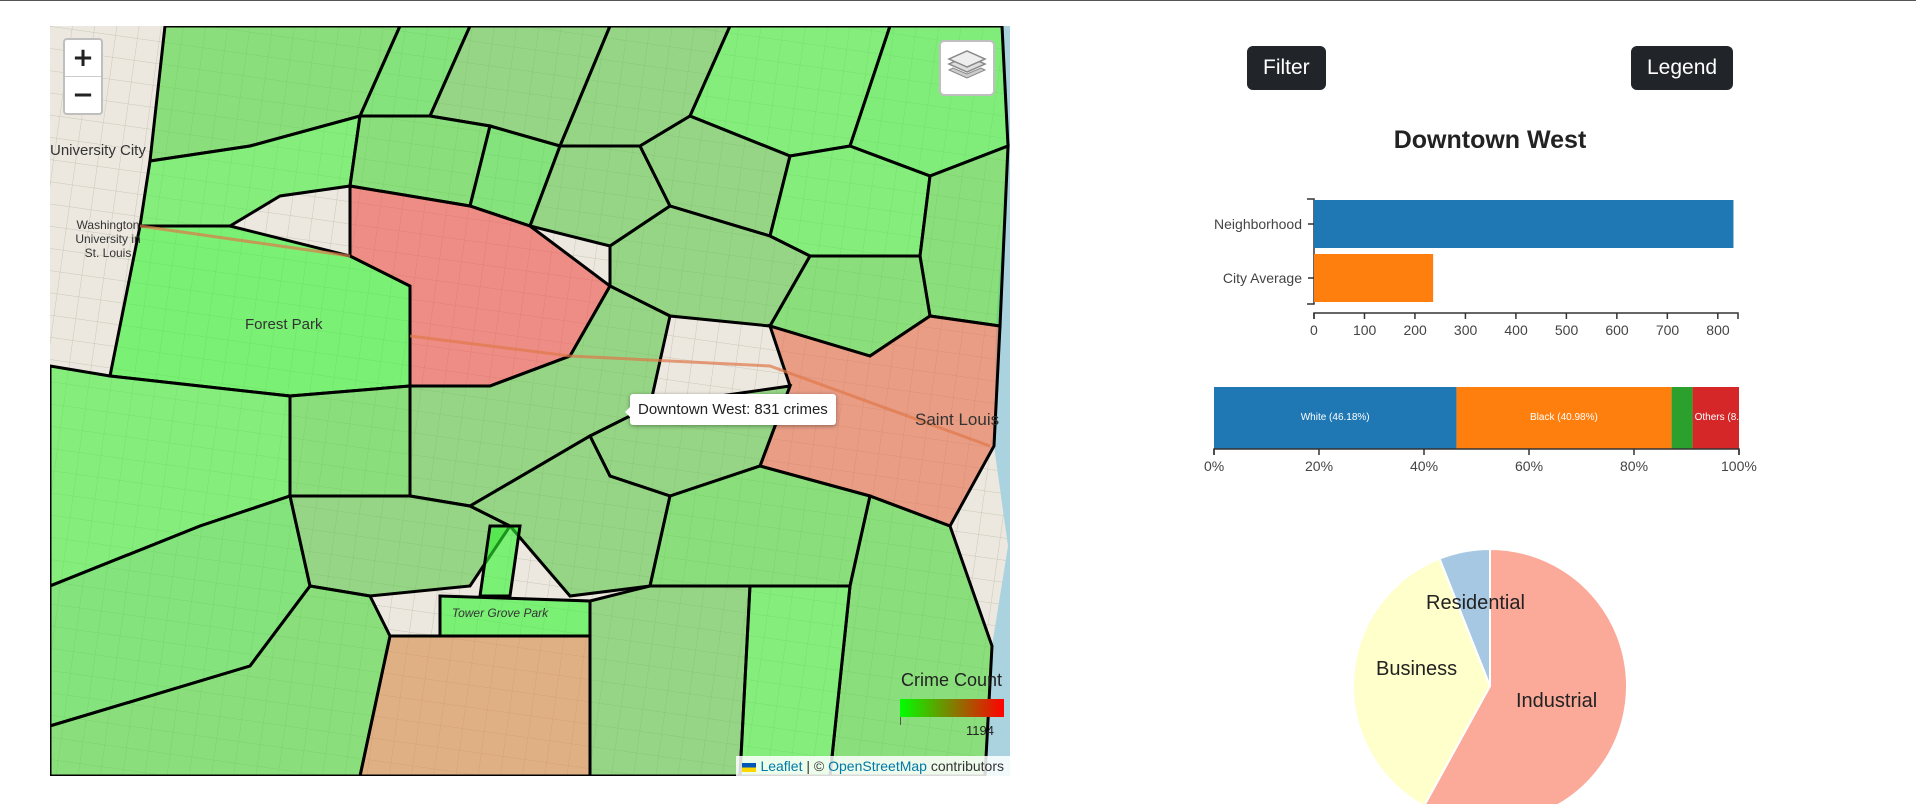 The image size is (1916, 804). Describe the element at coordinates (475, 705) in the screenshot. I see `neighborhood-area-orange` at that location.